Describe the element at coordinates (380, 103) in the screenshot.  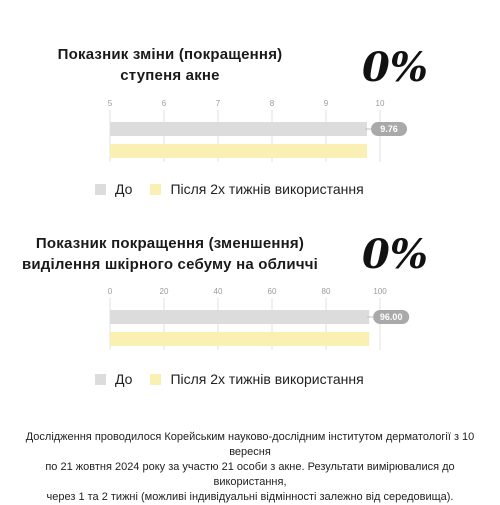
I see `x-tick-label: 10` at that location.